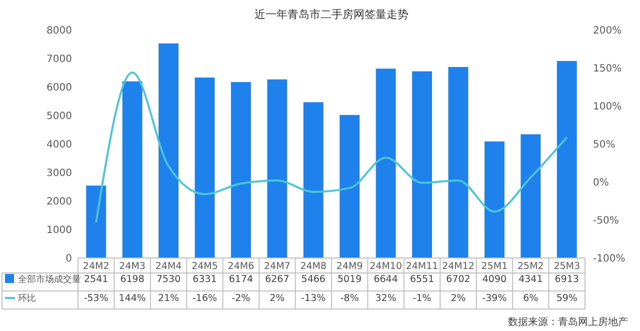  I want to click on x-tick-label: 24M7, so click(277, 266).